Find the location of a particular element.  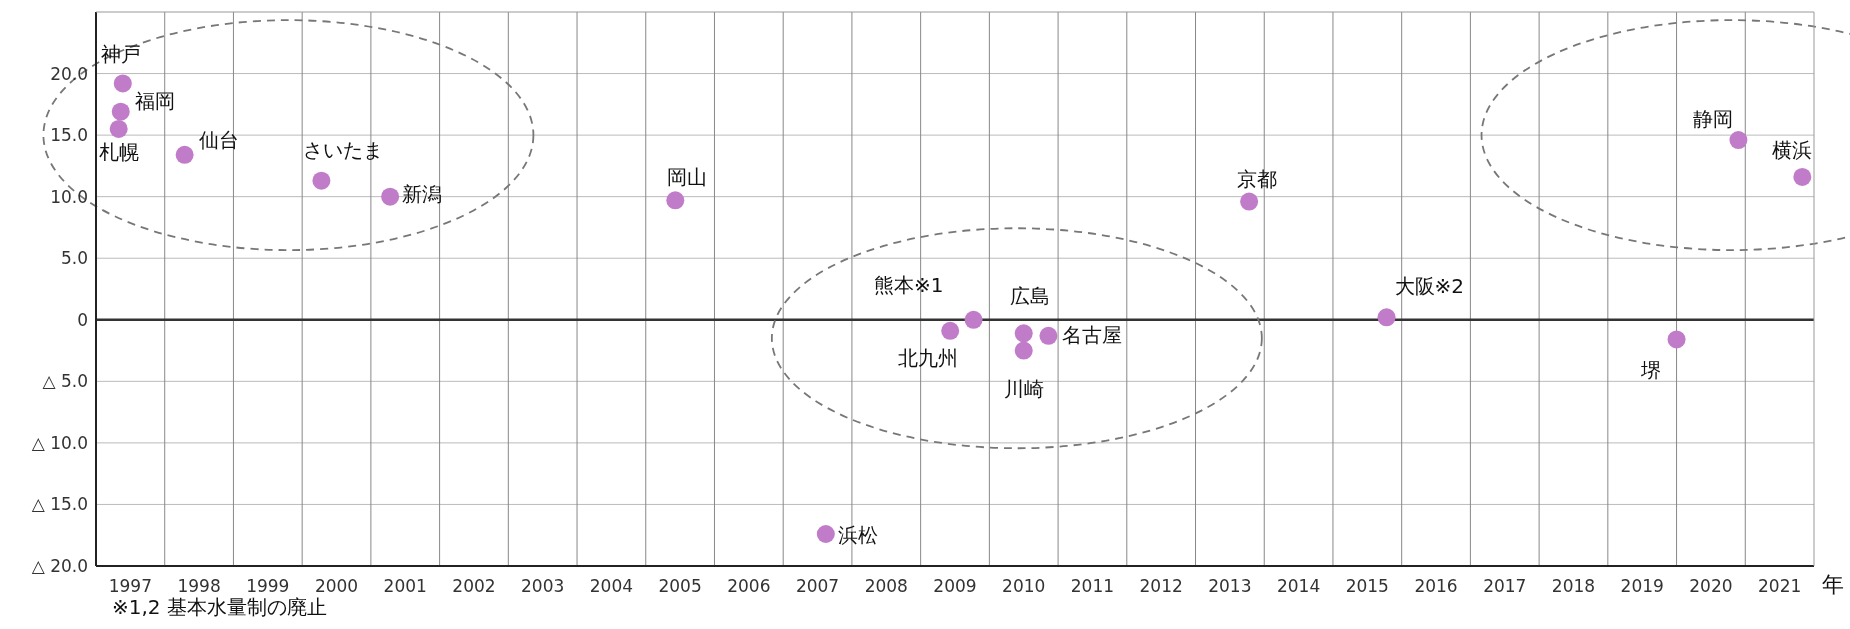

x-tick-label: 2008 is located at coordinates (886, 586).